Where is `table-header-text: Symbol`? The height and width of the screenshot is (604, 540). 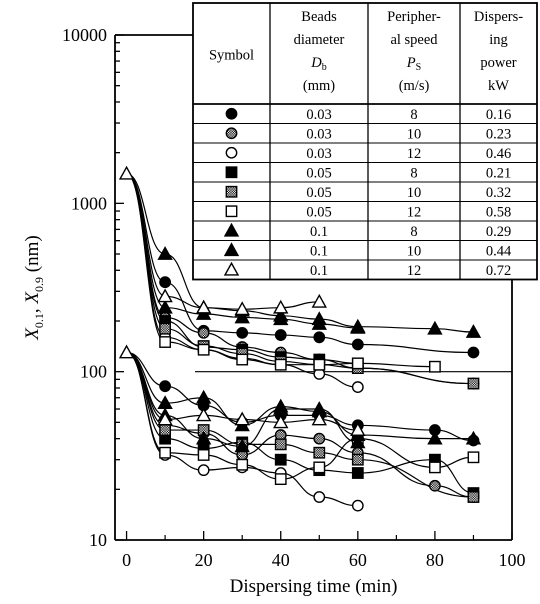 table-header-text: Symbol is located at coordinates (231, 56).